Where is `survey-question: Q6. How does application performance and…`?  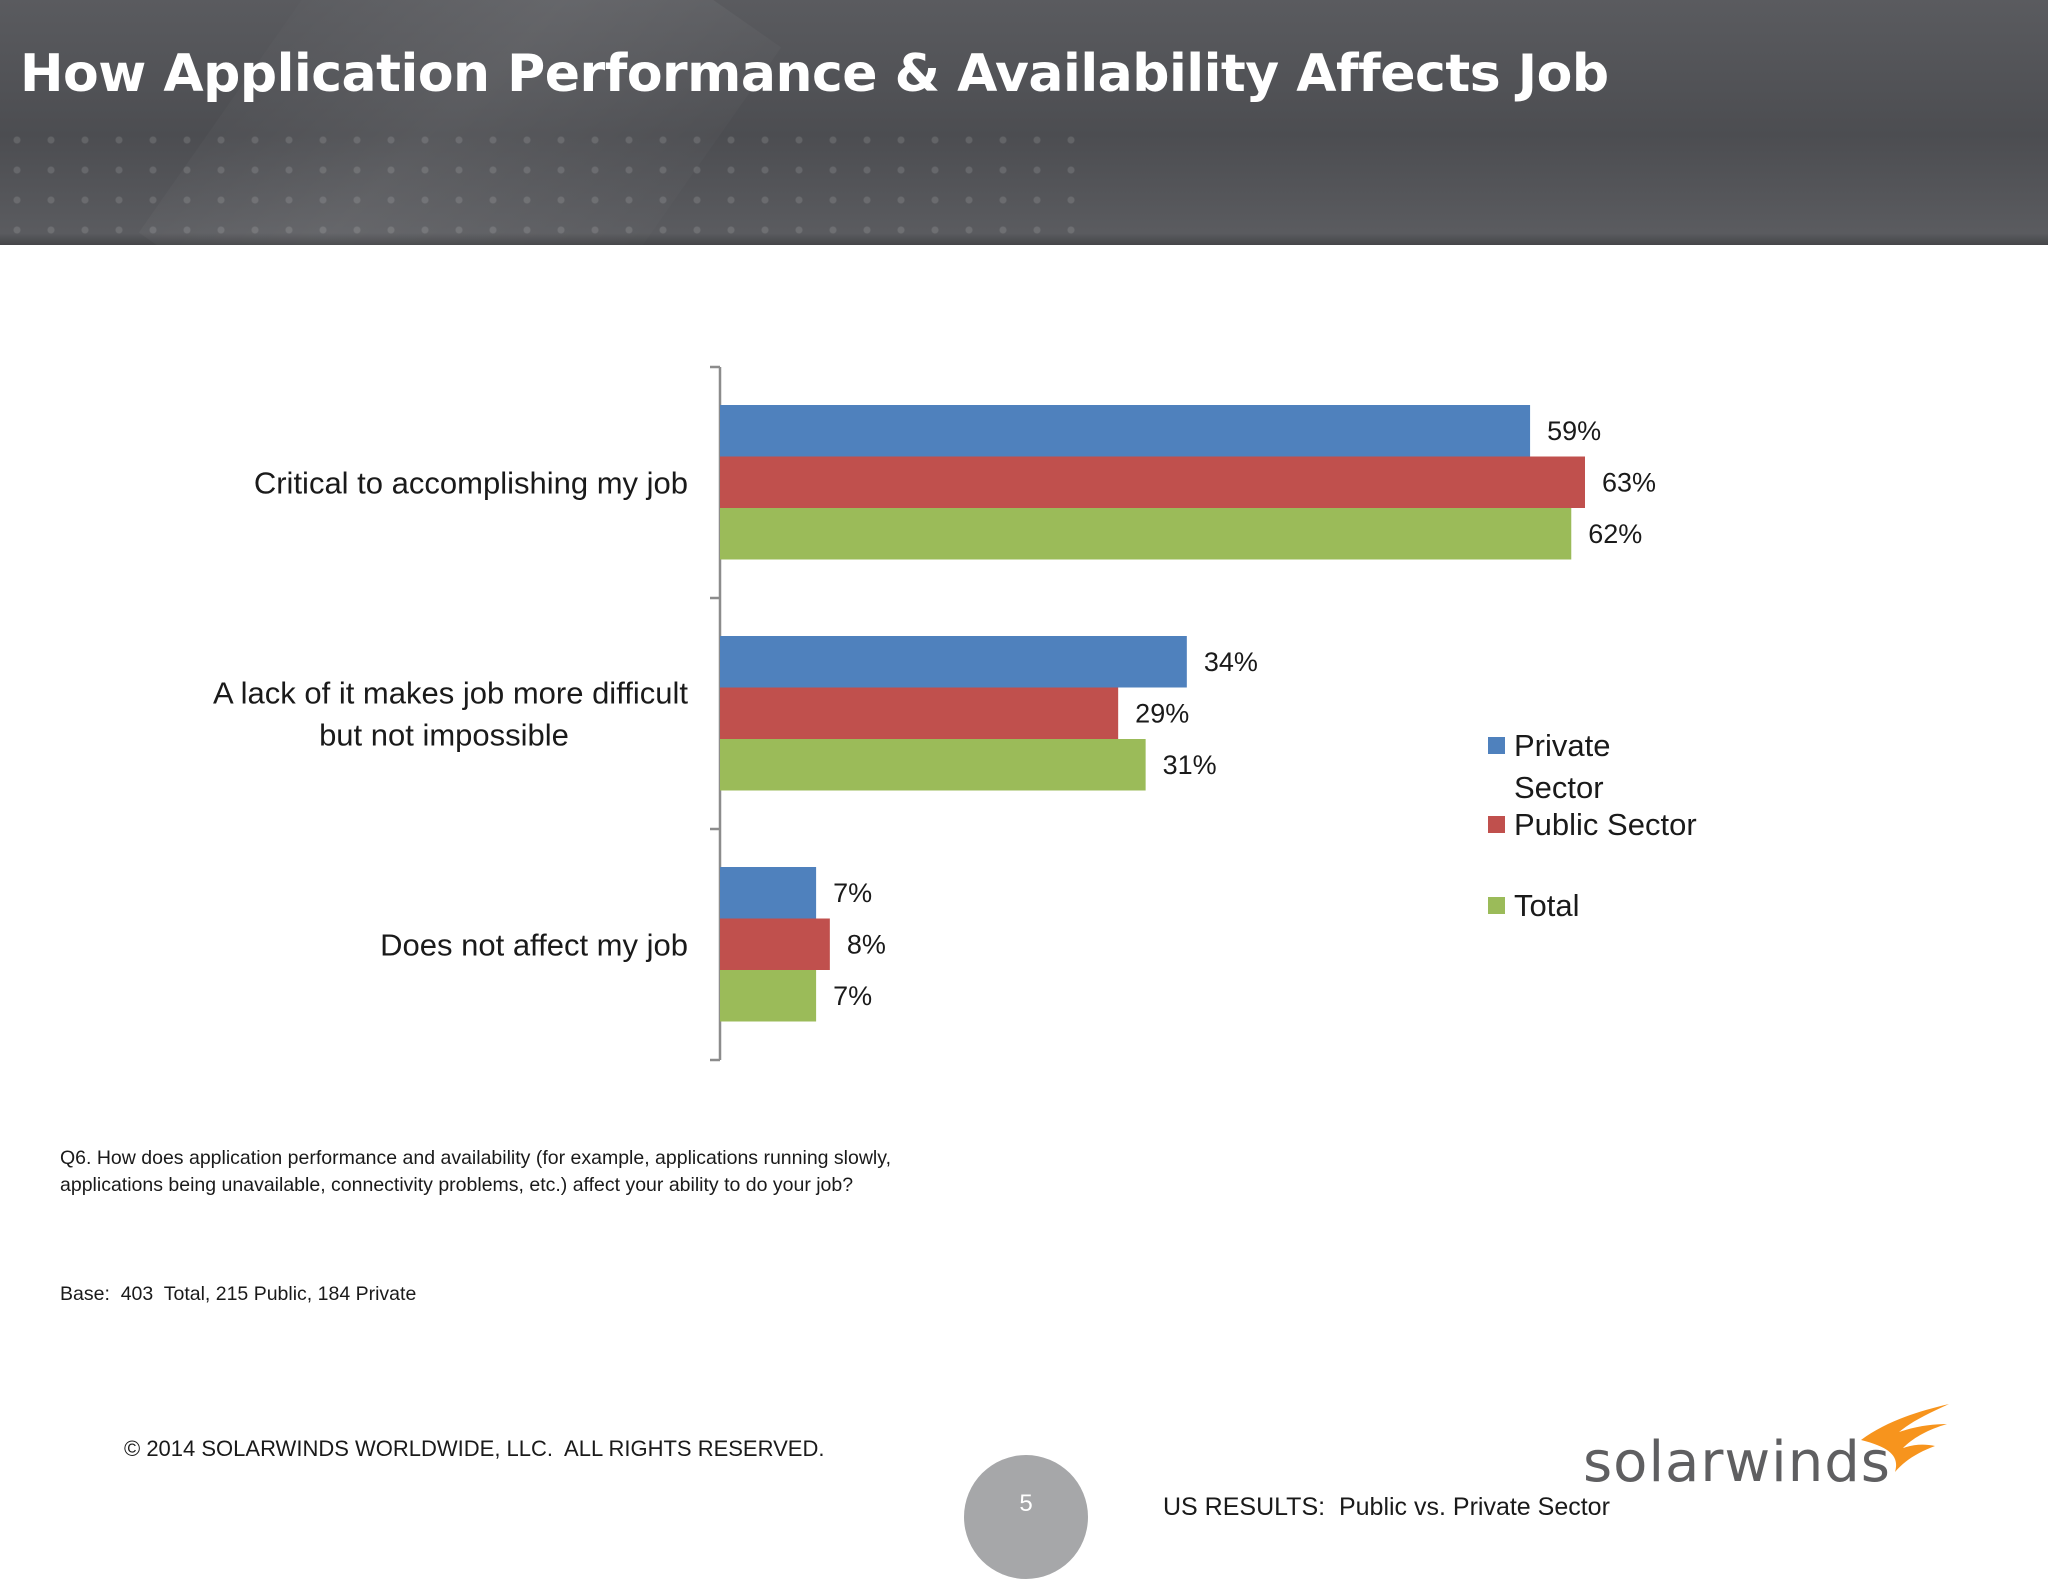
survey-question: Q6. How does application performance and… is located at coordinates (475, 1171).